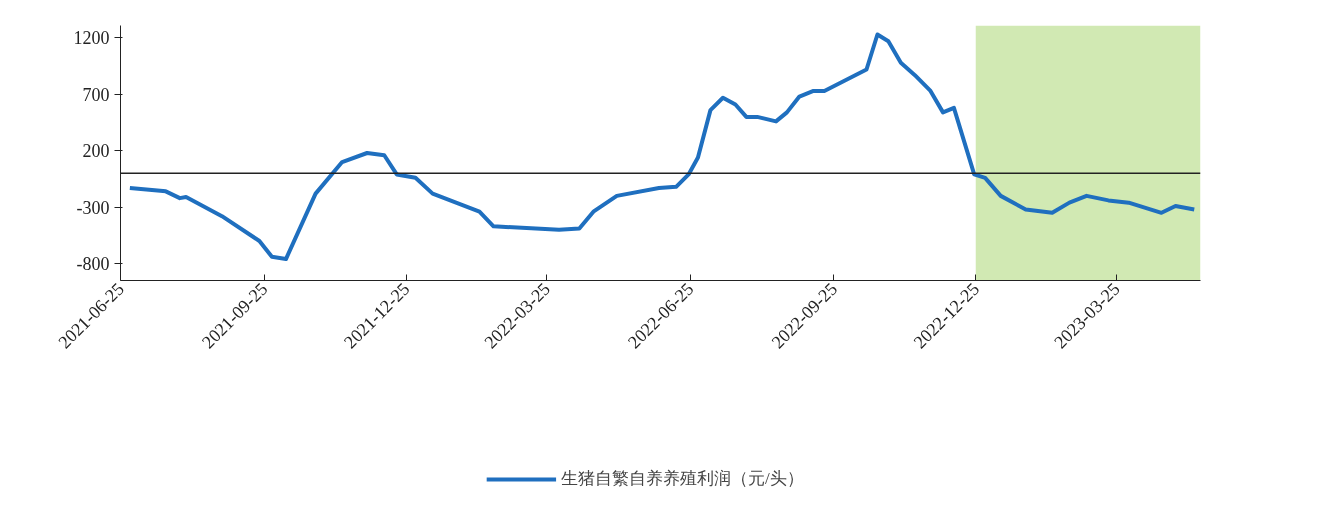 This screenshot has height=522, width=1342. What do you see at coordinates (96, 94) in the screenshot?
I see `y-tick-label: 700` at bounding box center [96, 94].